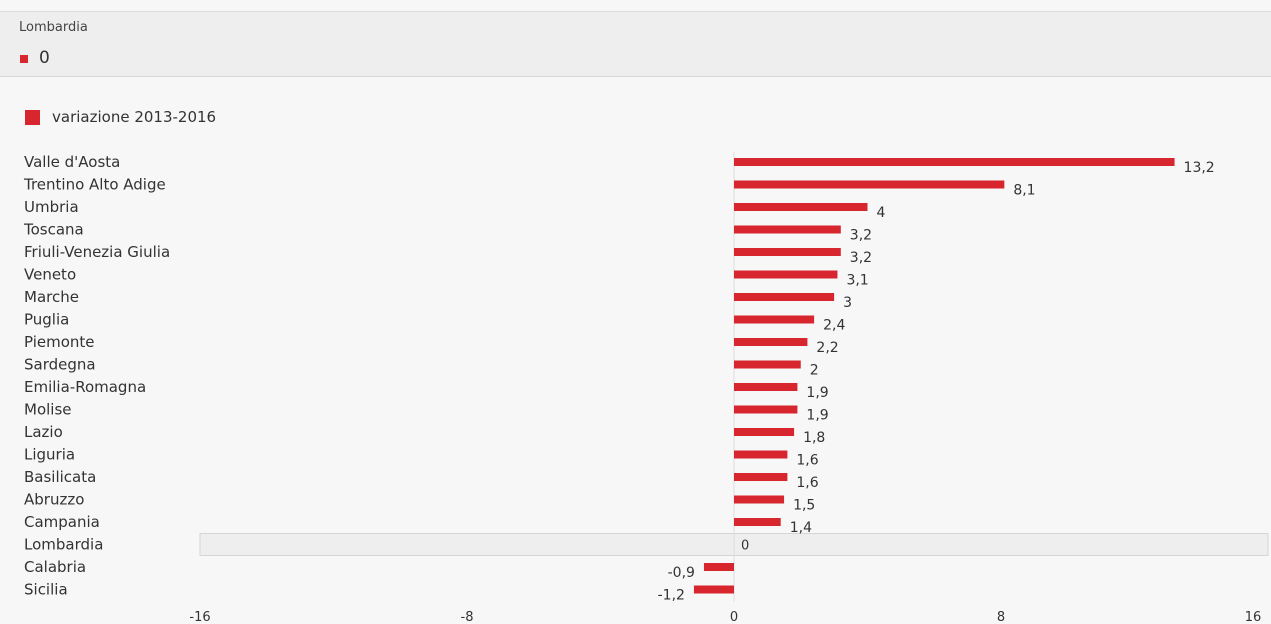  I want to click on x-tick-label: 8, so click(1001, 617).